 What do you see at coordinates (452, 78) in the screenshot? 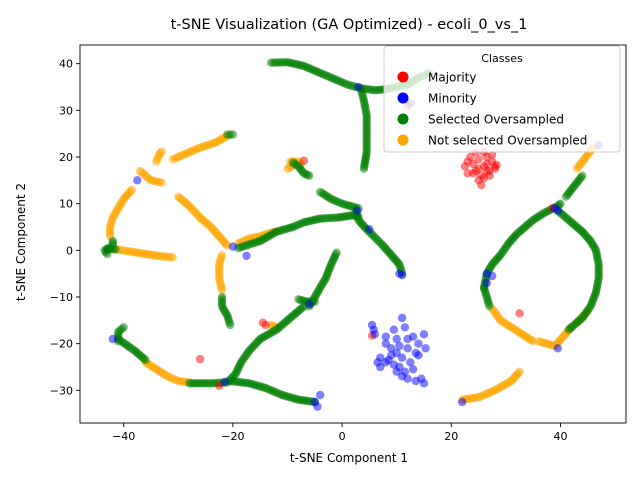
I see `legend-entry: Majority` at bounding box center [452, 78].